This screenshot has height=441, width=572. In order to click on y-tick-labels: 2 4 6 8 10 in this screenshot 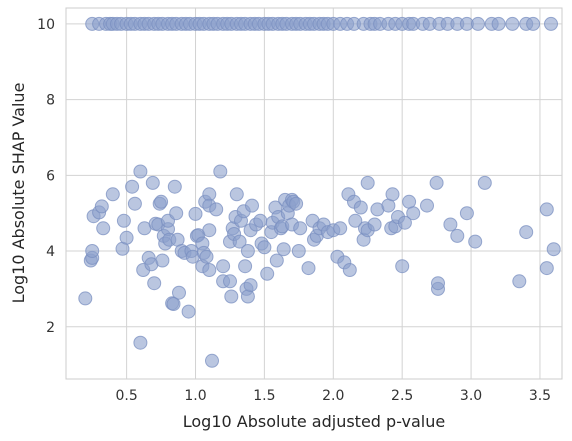, I will do `click(46, 176)`.